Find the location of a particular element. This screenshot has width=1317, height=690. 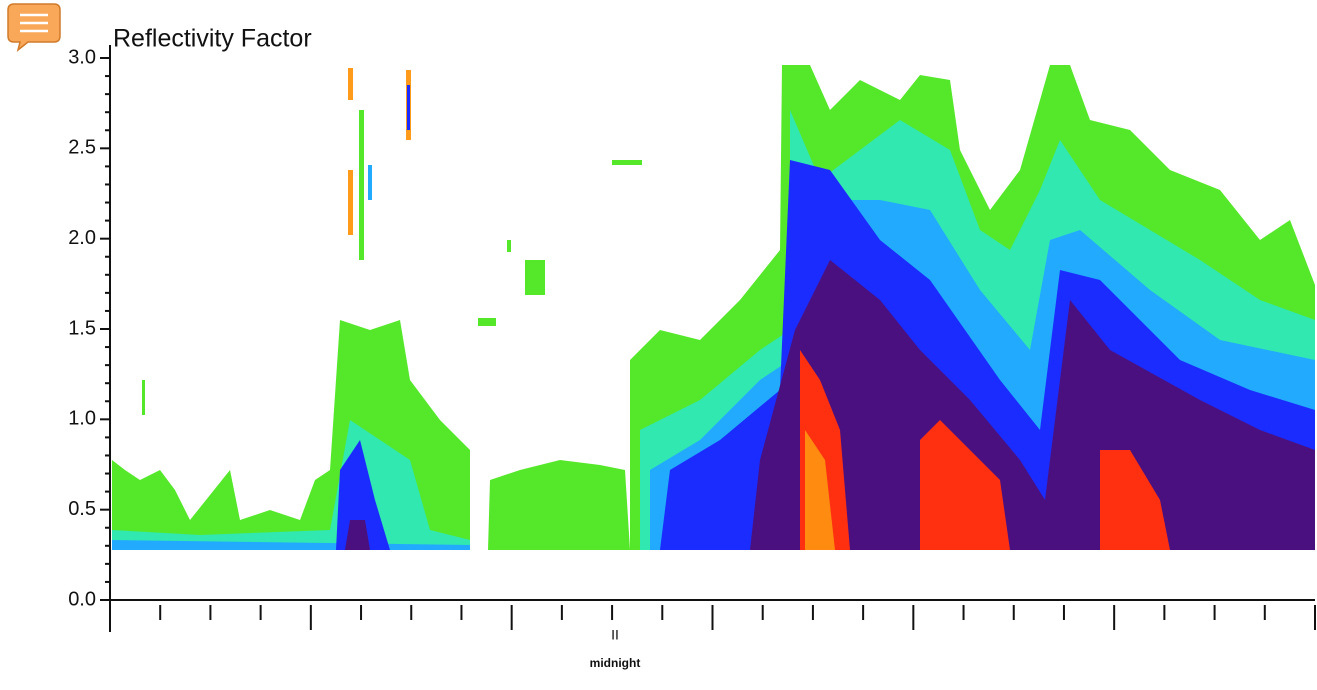

y-tick-label: 2.5 is located at coordinates (82, 148).